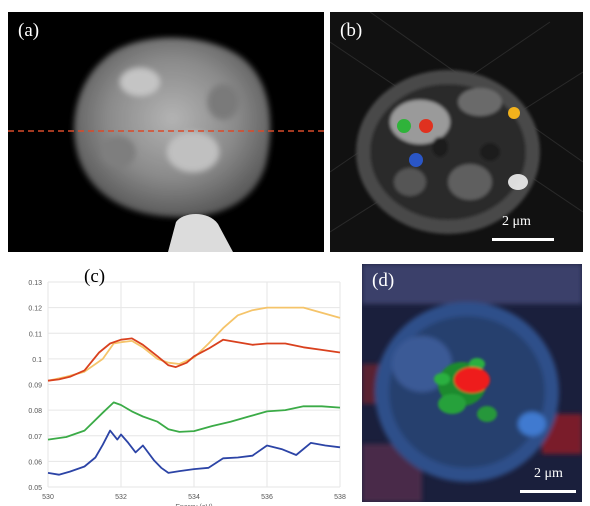 Image resolution: width=590 pixels, height=506 pixels. What do you see at coordinates (35, 411) in the screenshot?
I see `y-tick-label: 0.08` at bounding box center [35, 411].